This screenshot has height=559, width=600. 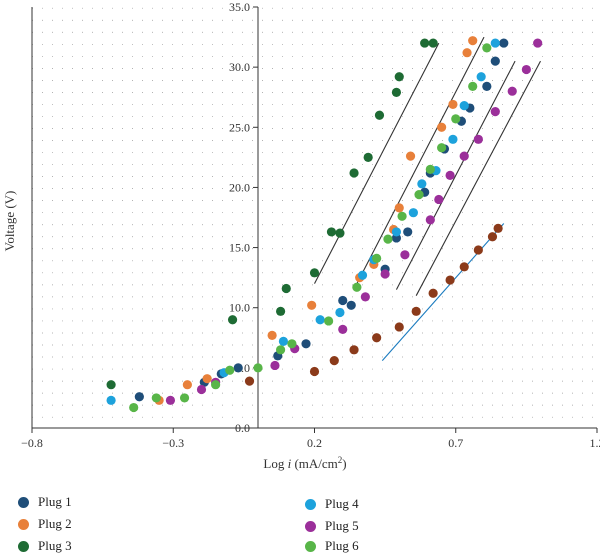 What do you see at coordinates (55, 546) in the screenshot?
I see `legend-label: Plug 3` at bounding box center [55, 546].